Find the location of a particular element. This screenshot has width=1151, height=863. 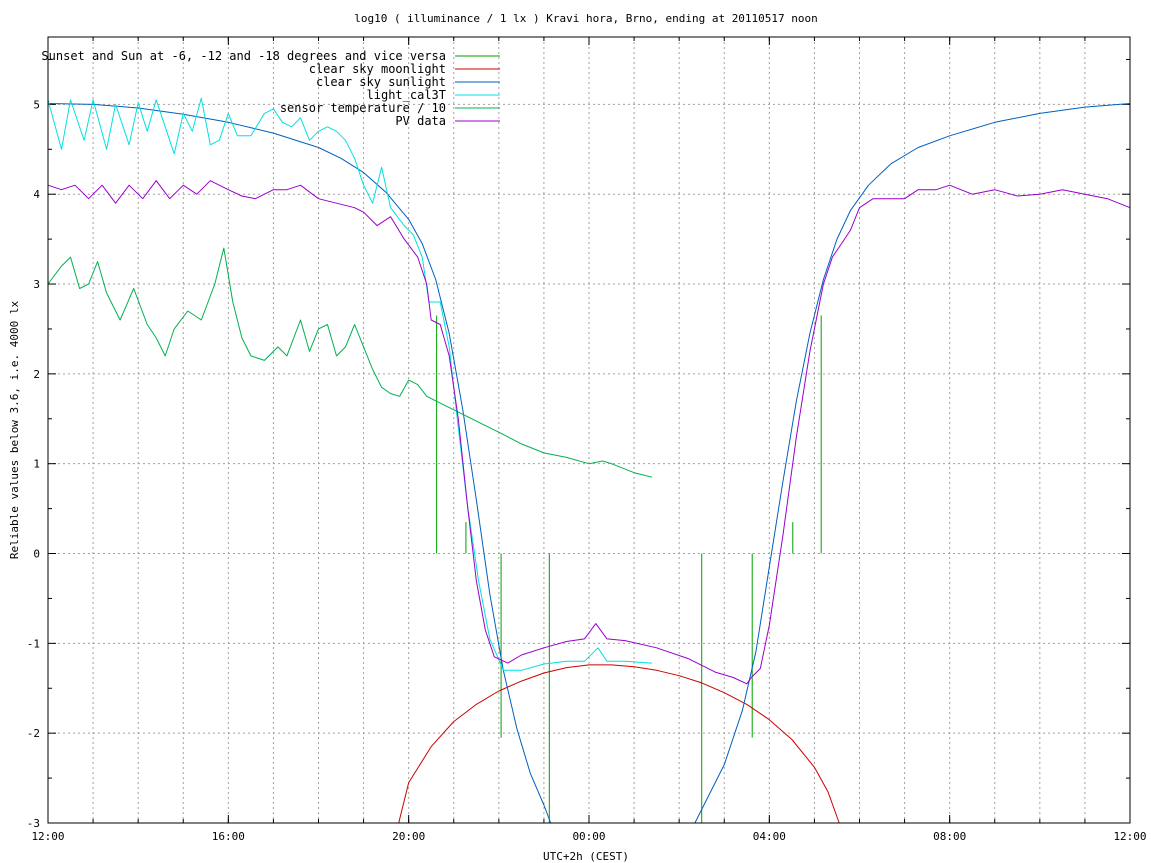

legend-label: light_cal3T is located at coordinates (406, 95).